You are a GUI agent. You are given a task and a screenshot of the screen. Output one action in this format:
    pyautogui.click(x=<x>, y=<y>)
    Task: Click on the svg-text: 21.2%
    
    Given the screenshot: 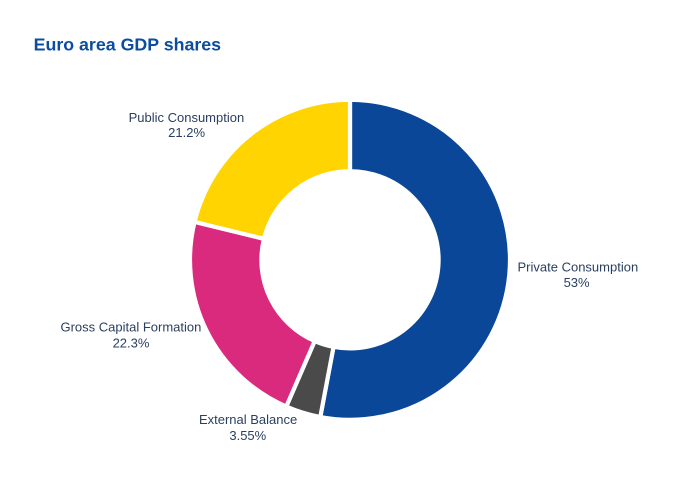 What is the action you would take?
    pyautogui.click(x=186, y=132)
    